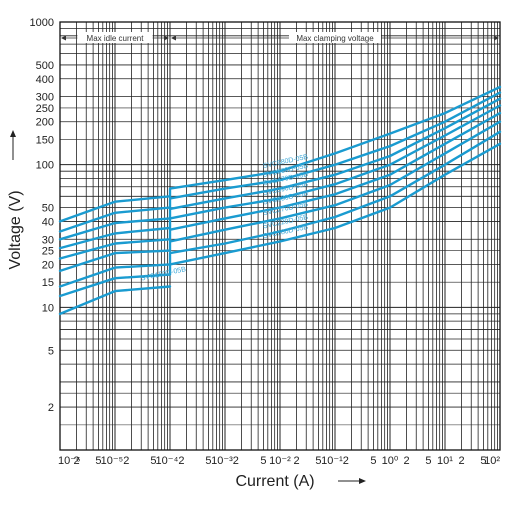  I want to click on x-tick-label: 10¹, so click(445, 461).